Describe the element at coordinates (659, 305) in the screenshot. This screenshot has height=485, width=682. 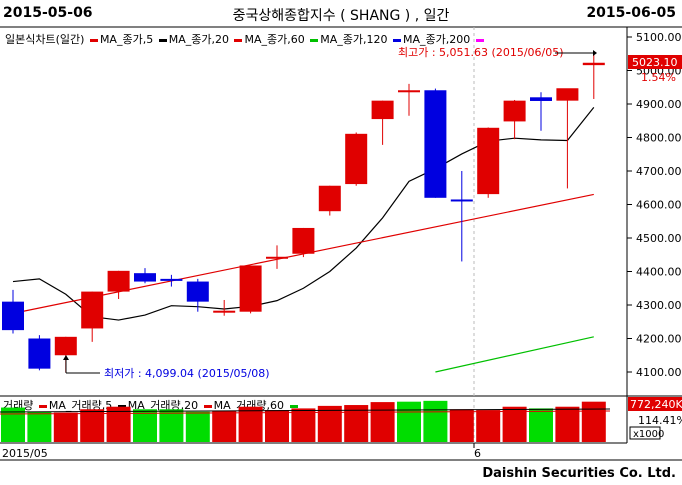
I see `price-tick-label: 4300.00` at that location.